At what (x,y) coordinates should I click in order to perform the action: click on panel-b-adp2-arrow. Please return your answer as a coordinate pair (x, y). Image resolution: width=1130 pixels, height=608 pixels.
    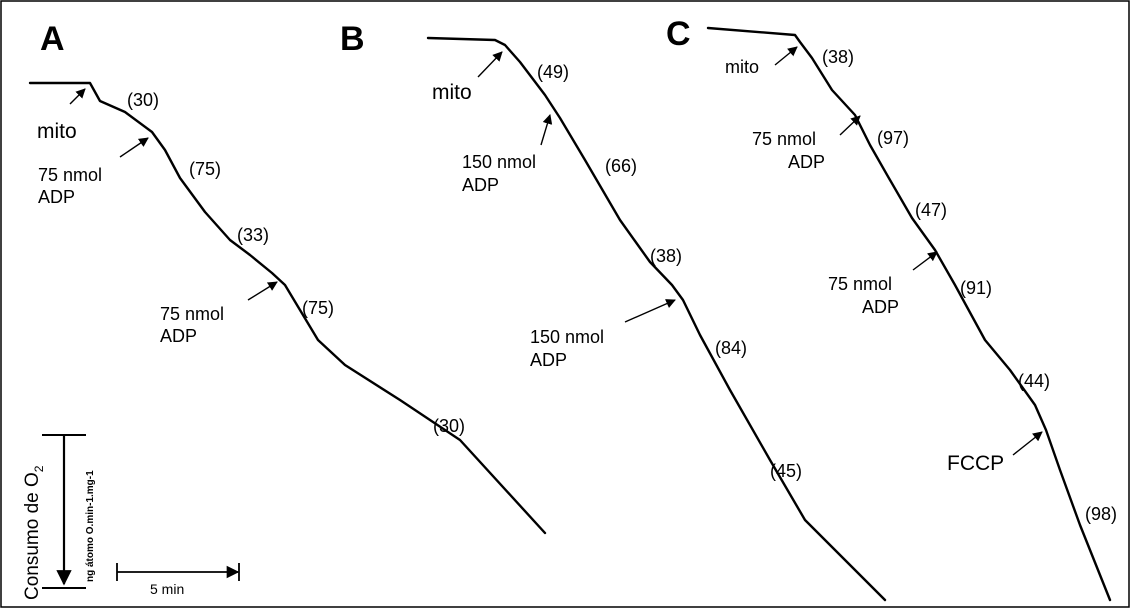
    Looking at the image, I should click on (650, 311).